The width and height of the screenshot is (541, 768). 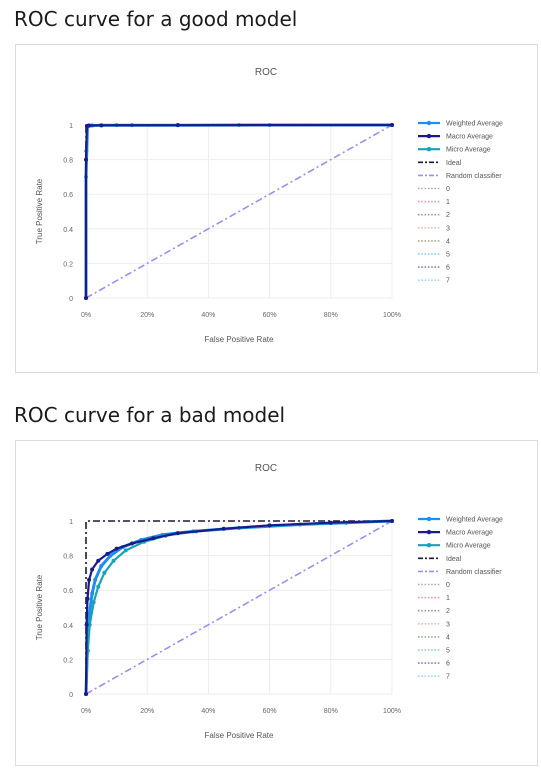 I want to click on section-heading-good: ROC curve for a good model, so click(x=156, y=19).